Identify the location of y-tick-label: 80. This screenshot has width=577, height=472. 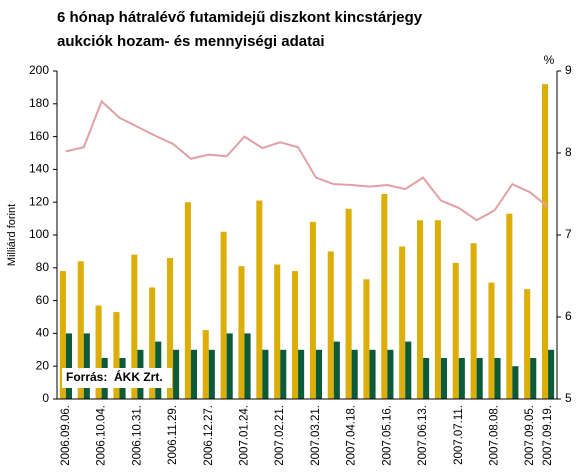
(43, 267).